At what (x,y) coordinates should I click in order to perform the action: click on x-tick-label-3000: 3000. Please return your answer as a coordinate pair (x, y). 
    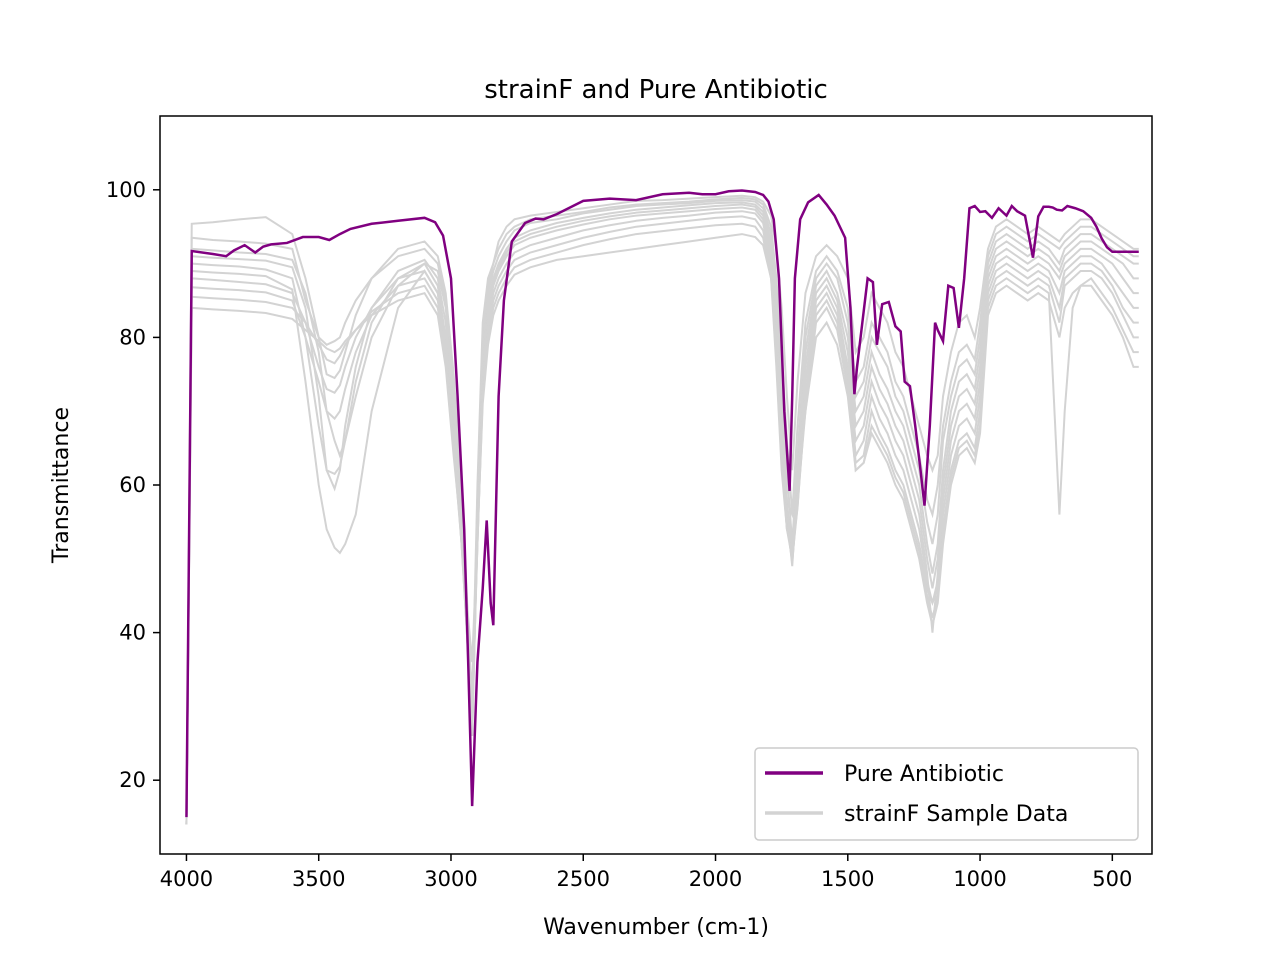
    Looking at the image, I should click on (450, 879).